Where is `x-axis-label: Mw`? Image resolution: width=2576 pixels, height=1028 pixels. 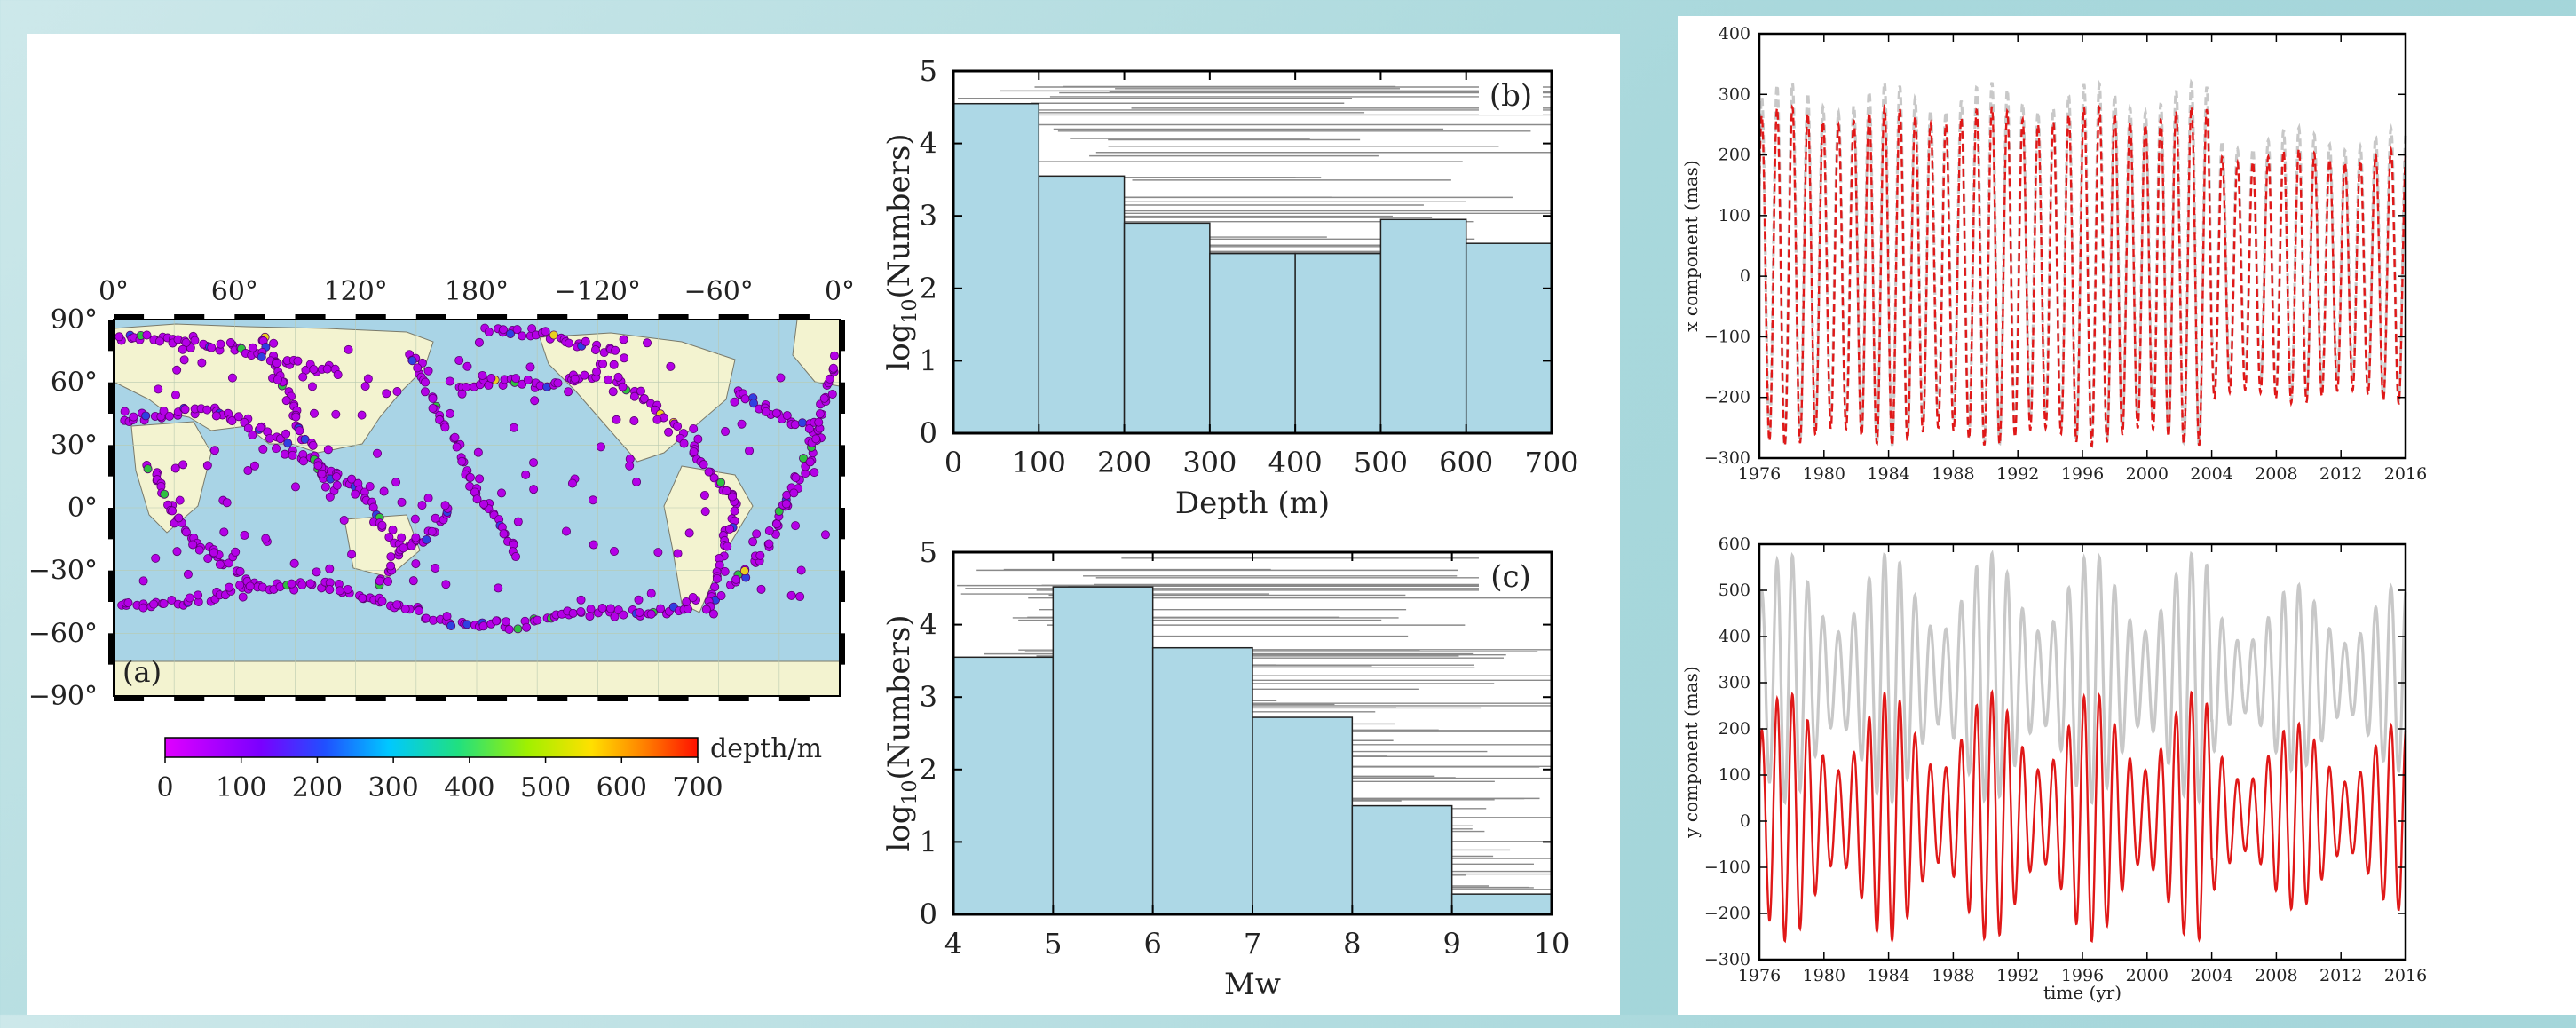 x-axis-label: Mw is located at coordinates (1252, 984).